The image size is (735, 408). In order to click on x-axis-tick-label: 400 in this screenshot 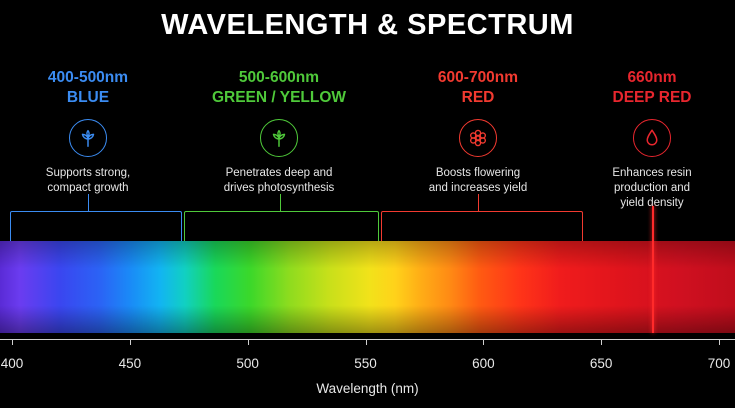, I will do `click(12, 363)`.